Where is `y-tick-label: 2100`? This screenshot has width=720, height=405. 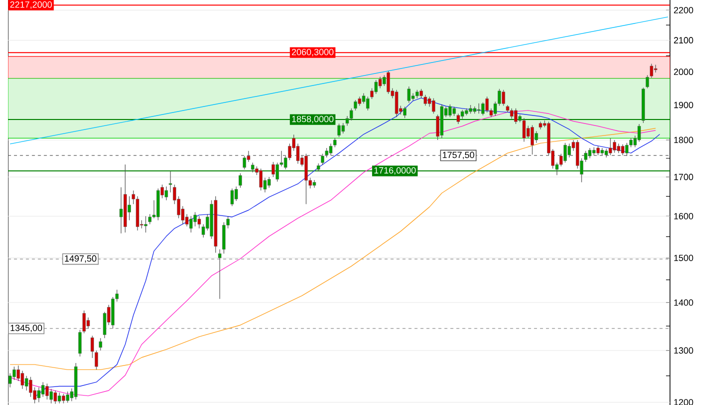 y-tick-label: 2100 is located at coordinates (684, 40).